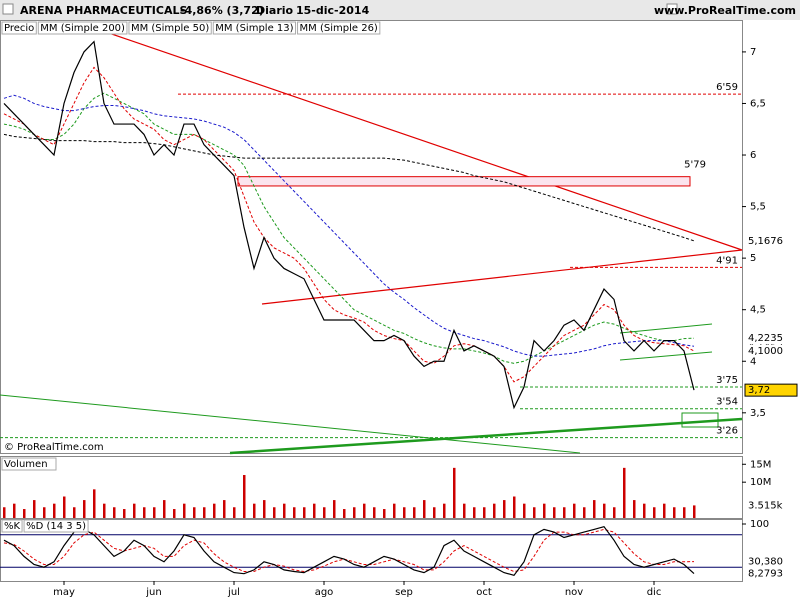  What do you see at coordinates (103, 10) in the screenshot?
I see `title: ARENA PHARMACEUTICALS` at bounding box center [103, 10].